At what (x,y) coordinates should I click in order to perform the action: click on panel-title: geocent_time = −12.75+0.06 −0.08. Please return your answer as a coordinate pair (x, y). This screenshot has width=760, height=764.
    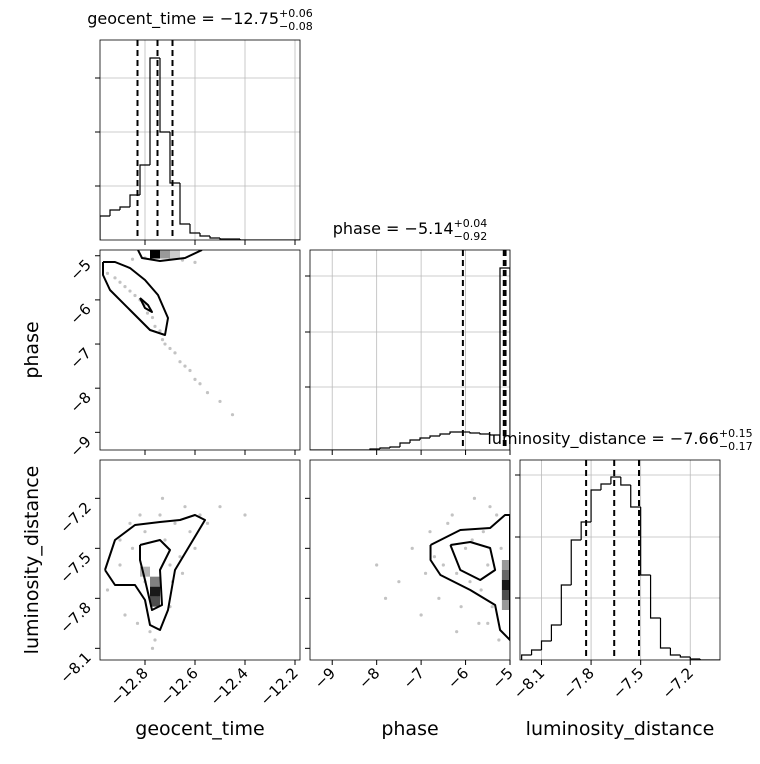
    Looking at the image, I should click on (200, 20).